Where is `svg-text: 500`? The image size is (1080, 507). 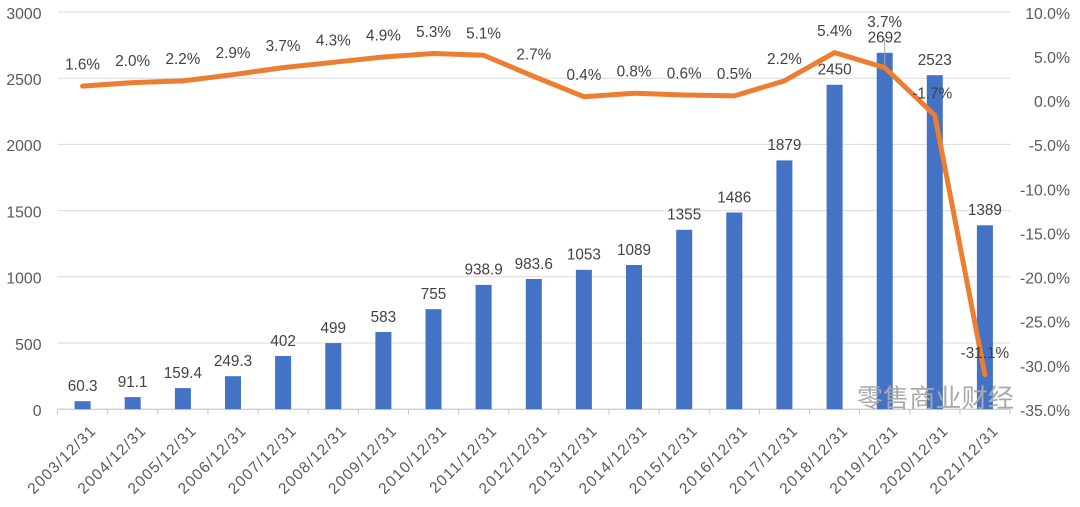 svg-text: 500 is located at coordinates (28, 345).